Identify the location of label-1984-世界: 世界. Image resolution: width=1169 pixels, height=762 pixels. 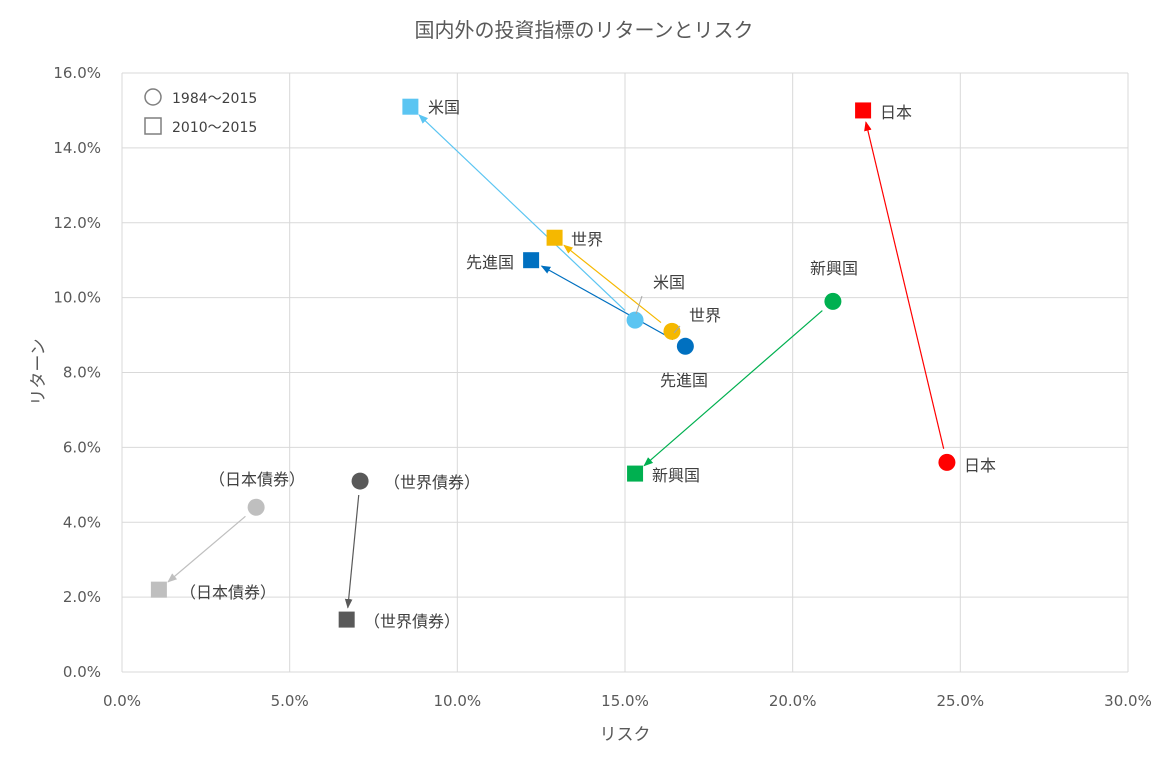
(705, 315).